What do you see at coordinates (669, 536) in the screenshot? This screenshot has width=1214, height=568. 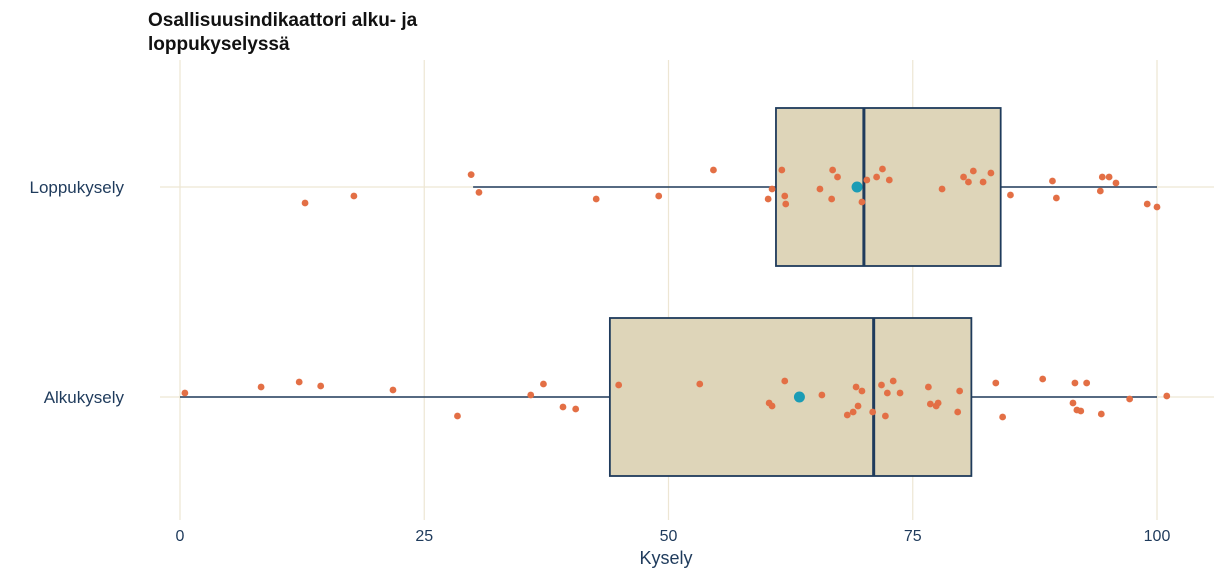 I see `x-tick-label-50: 50` at bounding box center [669, 536].